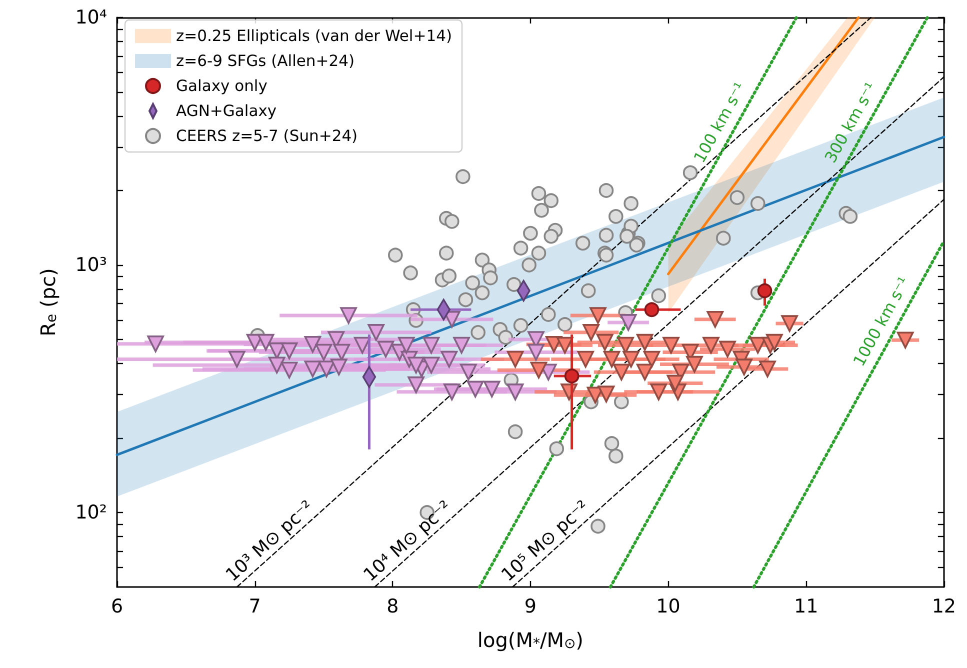  I want to click on x-axis-title: log(M*/M⊙), so click(530, 640).